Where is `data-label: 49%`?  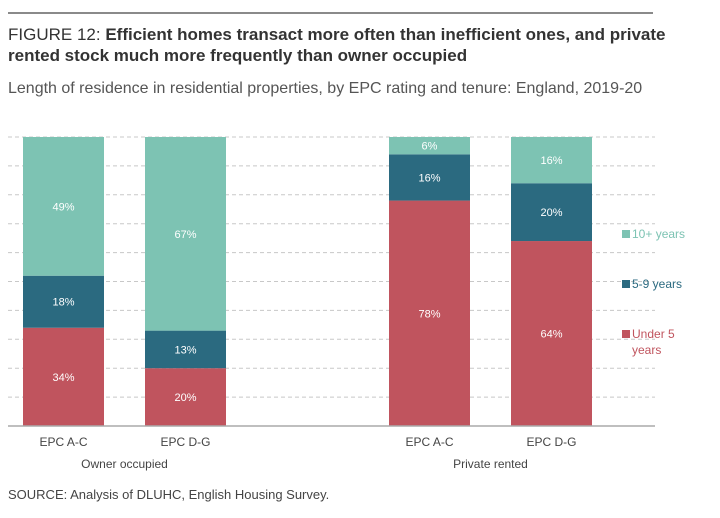 data-label: 49% is located at coordinates (63, 207).